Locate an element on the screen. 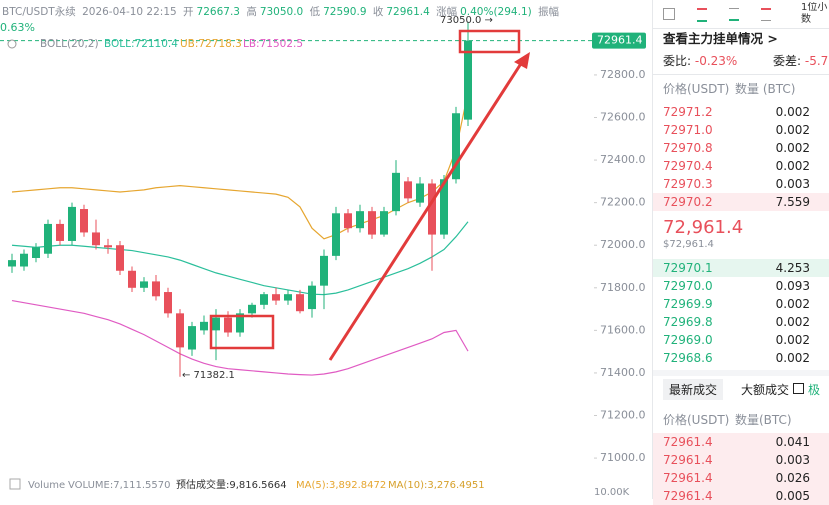  diff: -5.7 is located at coordinates (816, 61).